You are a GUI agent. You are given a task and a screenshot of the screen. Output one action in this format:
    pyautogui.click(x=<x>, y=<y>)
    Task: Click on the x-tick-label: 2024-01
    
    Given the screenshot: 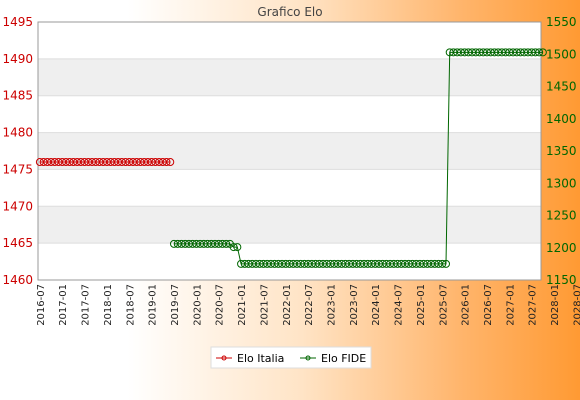 What is the action you would take?
    pyautogui.click(x=376, y=305)
    